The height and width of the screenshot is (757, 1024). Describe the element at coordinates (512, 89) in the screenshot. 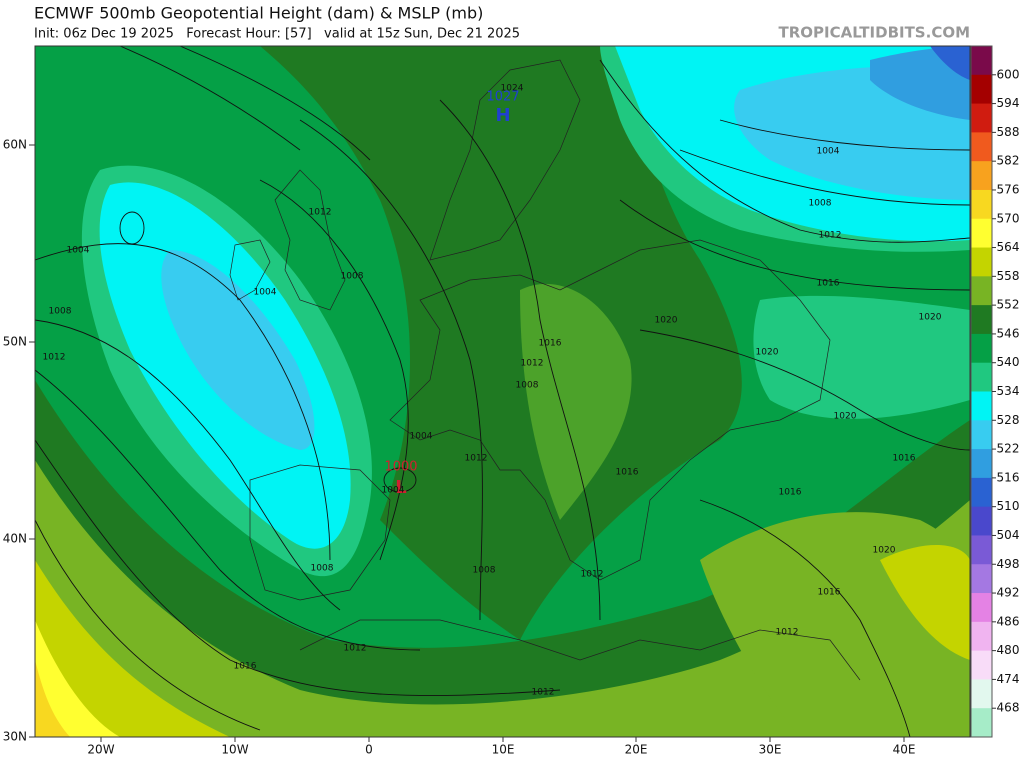

I see `isobar-label: 1024` at that location.